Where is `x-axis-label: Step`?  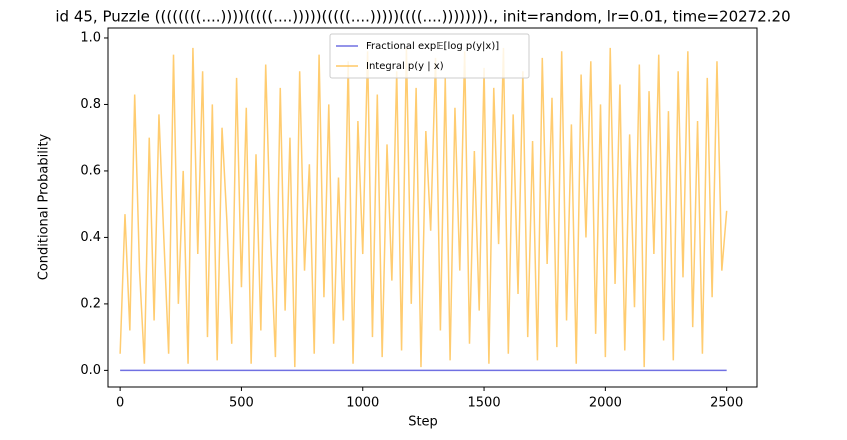
x-axis-label: Step is located at coordinates (423, 422).